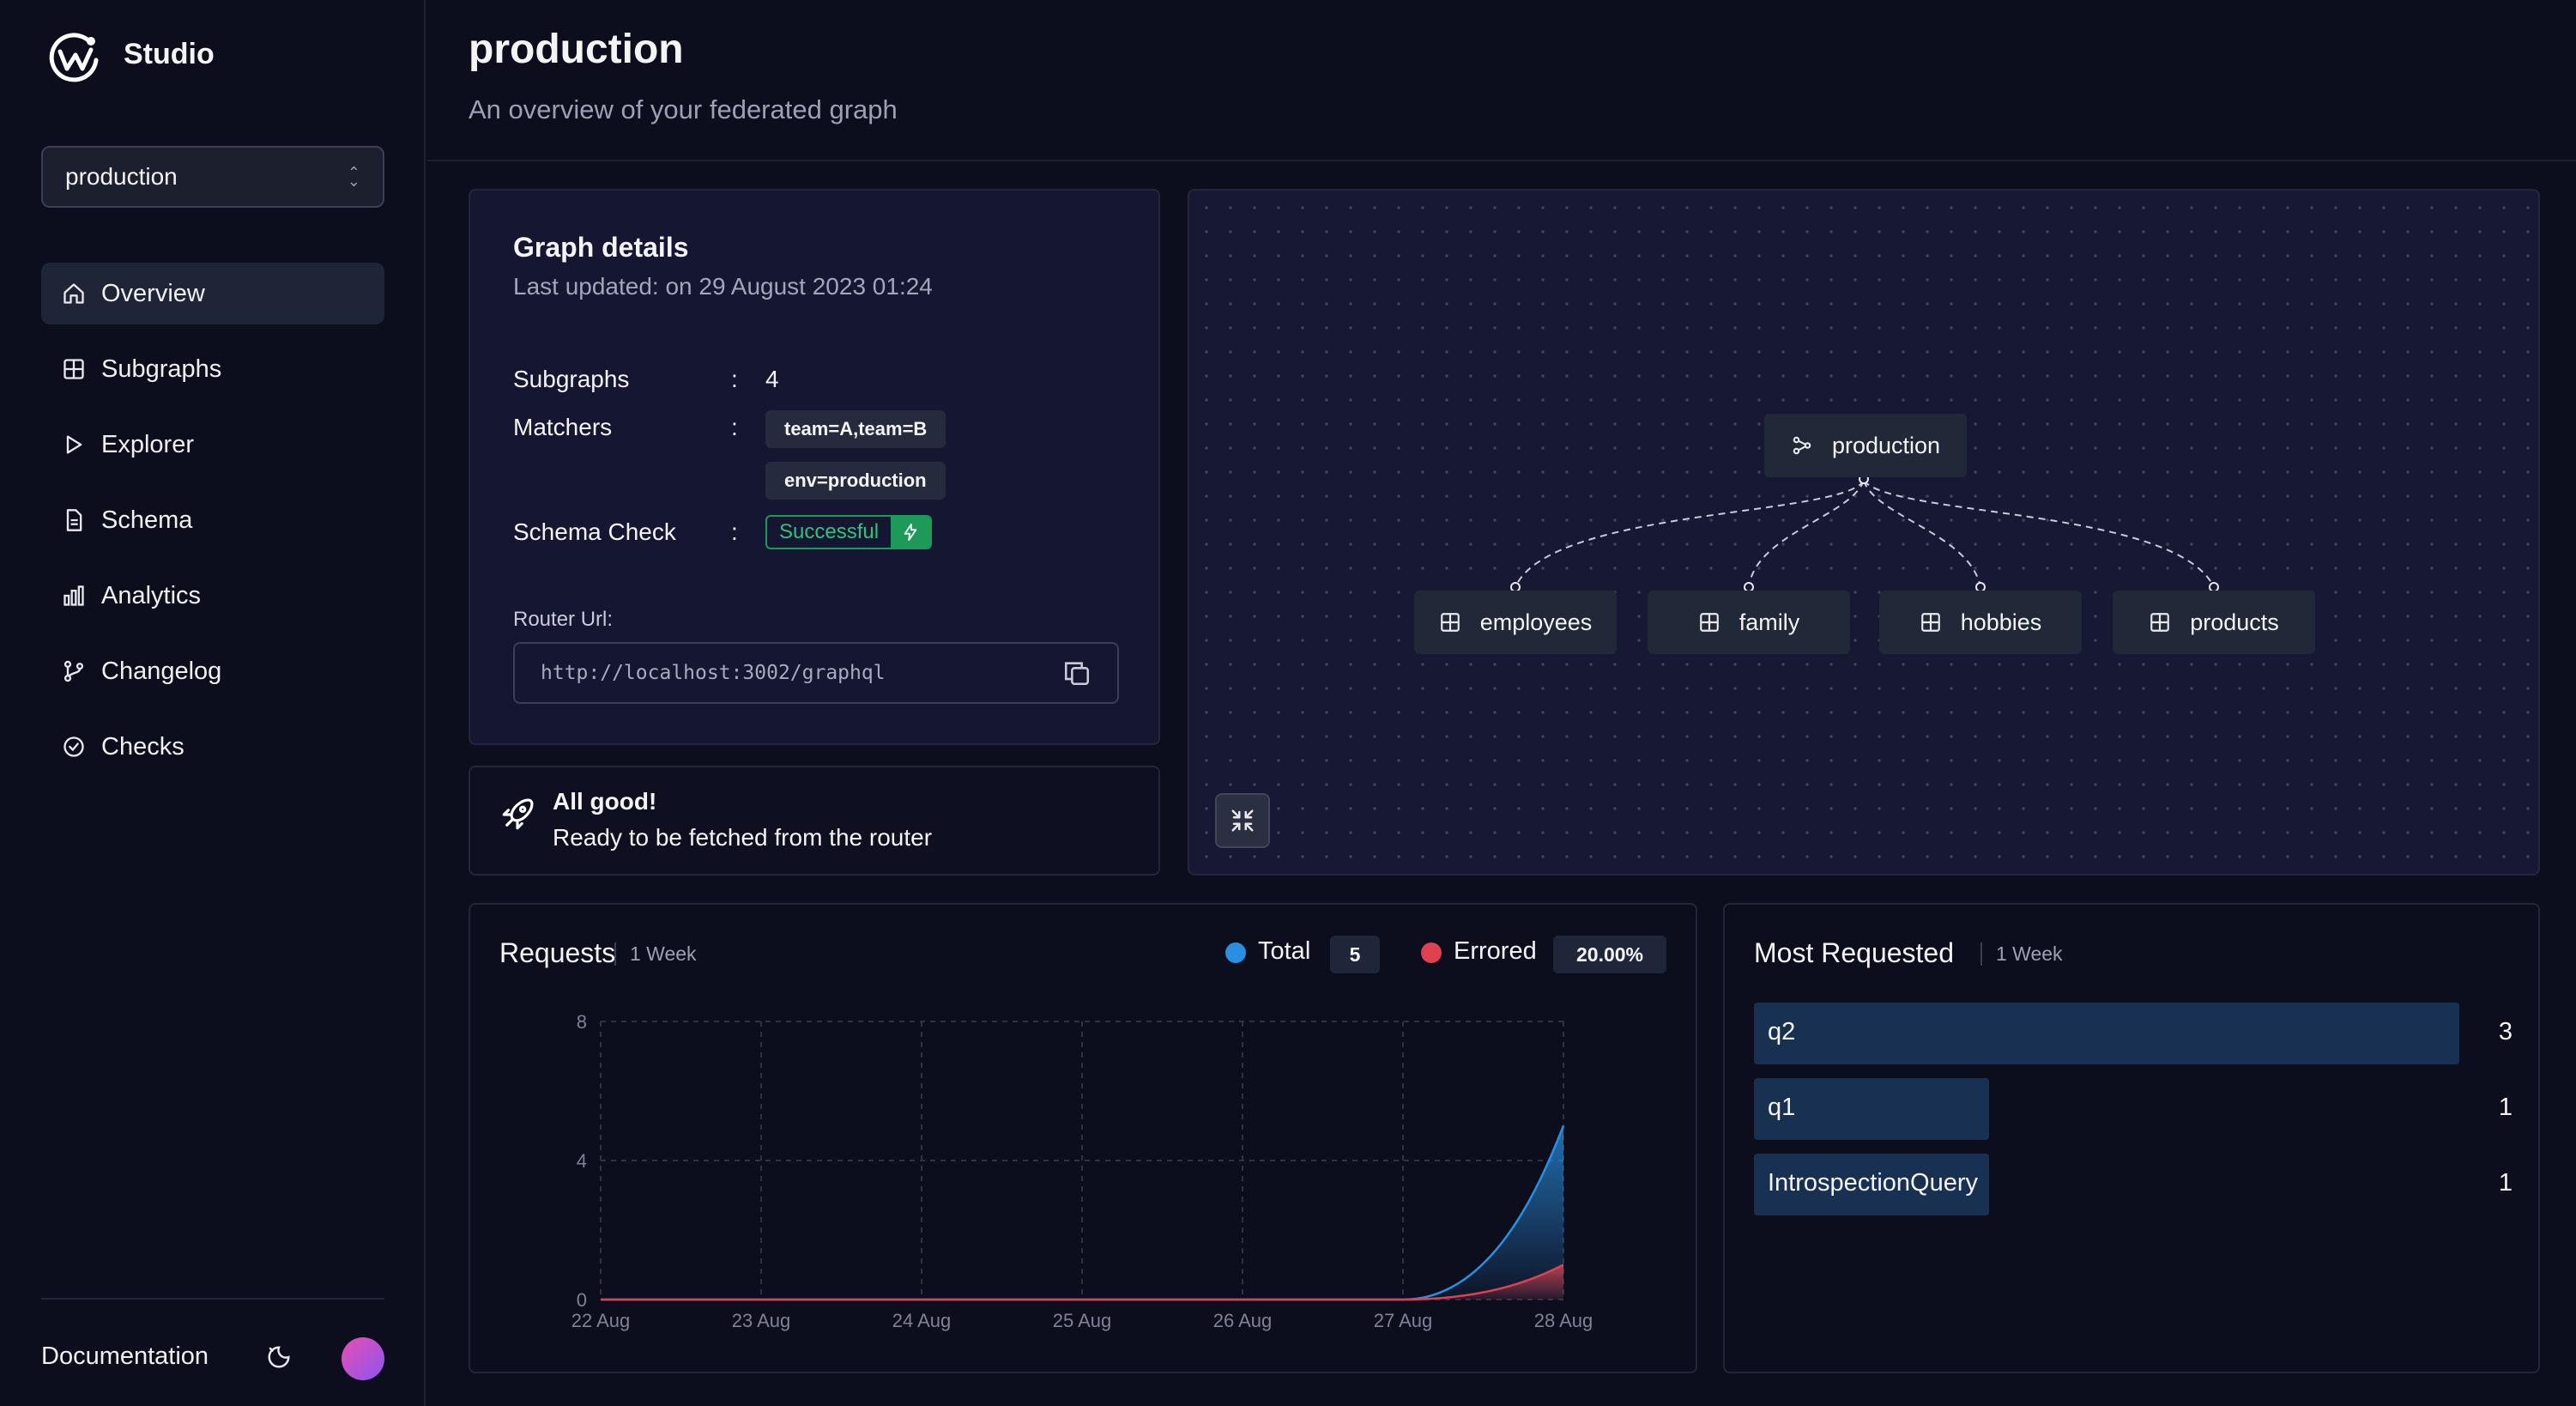  What do you see at coordinates (147, 520) in the screenshot?
I see `sidebar-item-label: Schema` at bounding box center [147, 520].